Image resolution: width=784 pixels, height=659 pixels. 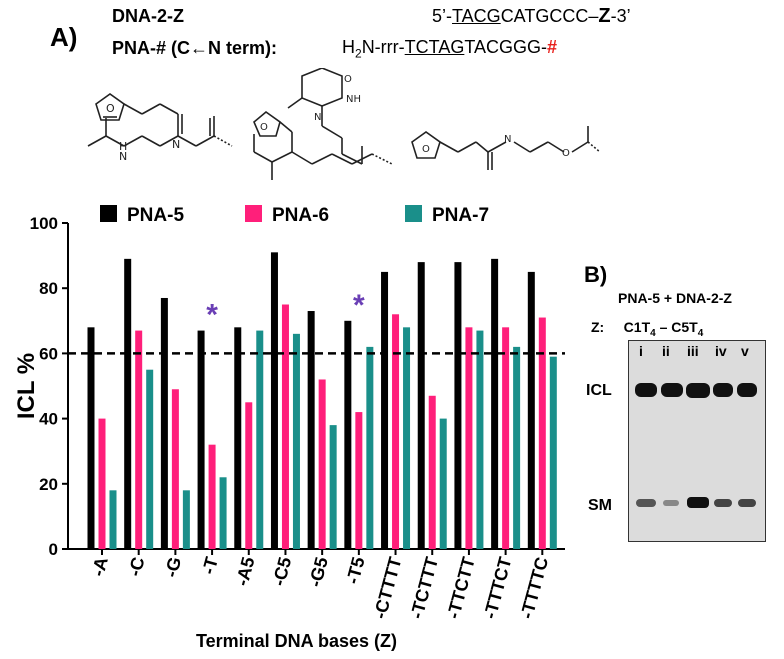 I want to click on gel-image: i ii iii iv v, so click(x=697, y=441).